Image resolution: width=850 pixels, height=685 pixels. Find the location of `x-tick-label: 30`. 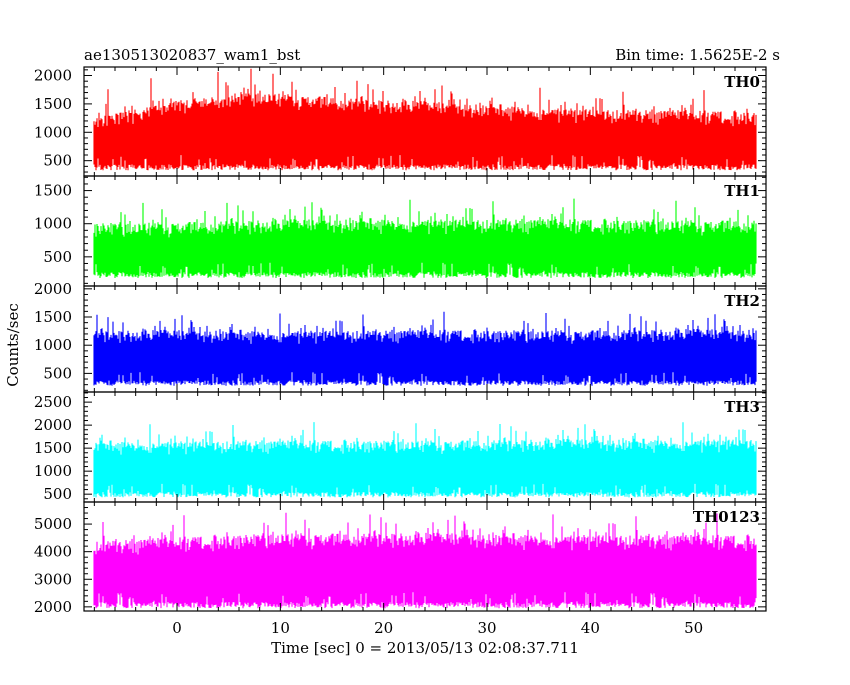

x-tick-label: 30 is located at coordinates (486, 628).